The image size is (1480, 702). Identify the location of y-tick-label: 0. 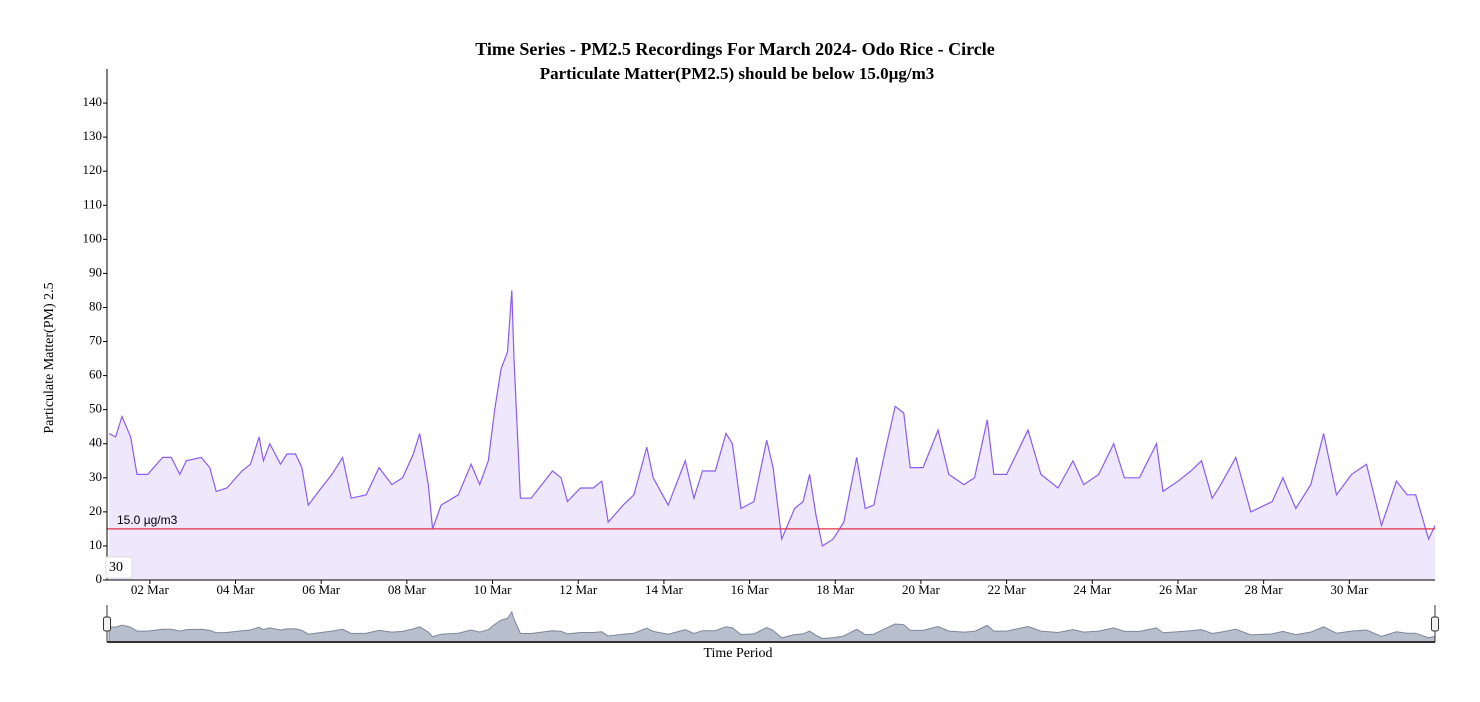
(99, 578).